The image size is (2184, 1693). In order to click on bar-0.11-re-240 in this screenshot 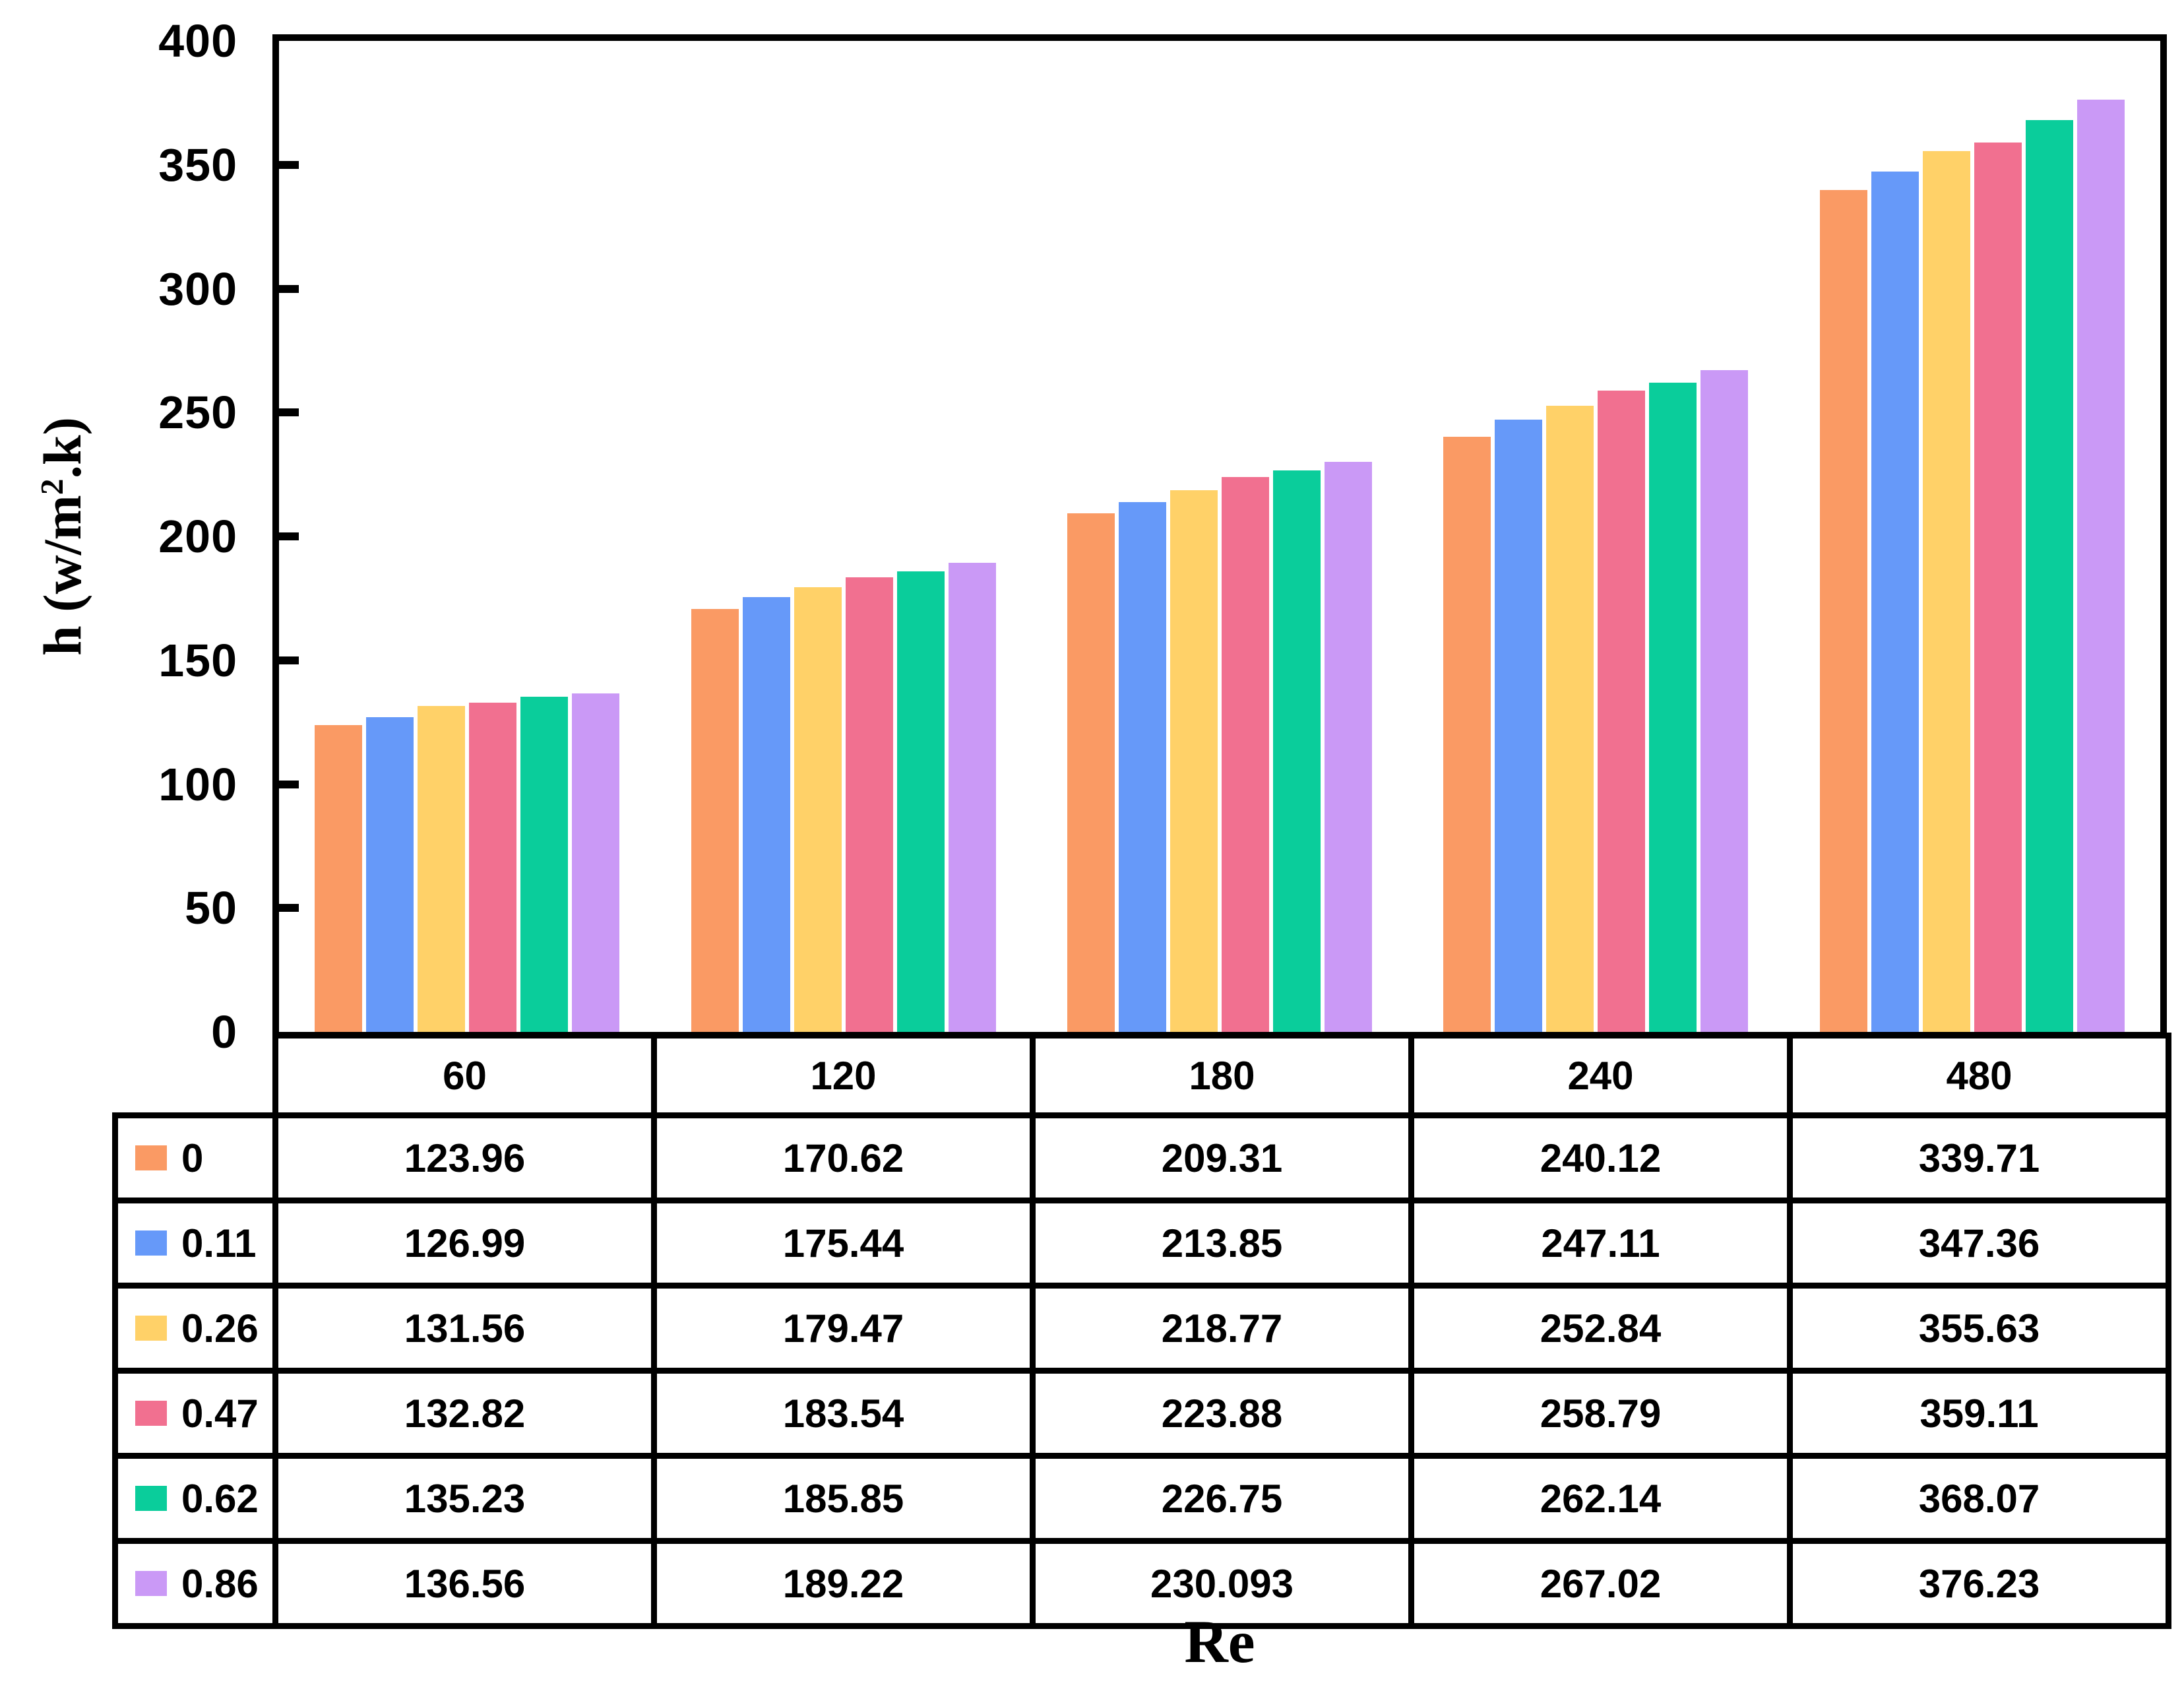, I will do `click(1519, 726)`.